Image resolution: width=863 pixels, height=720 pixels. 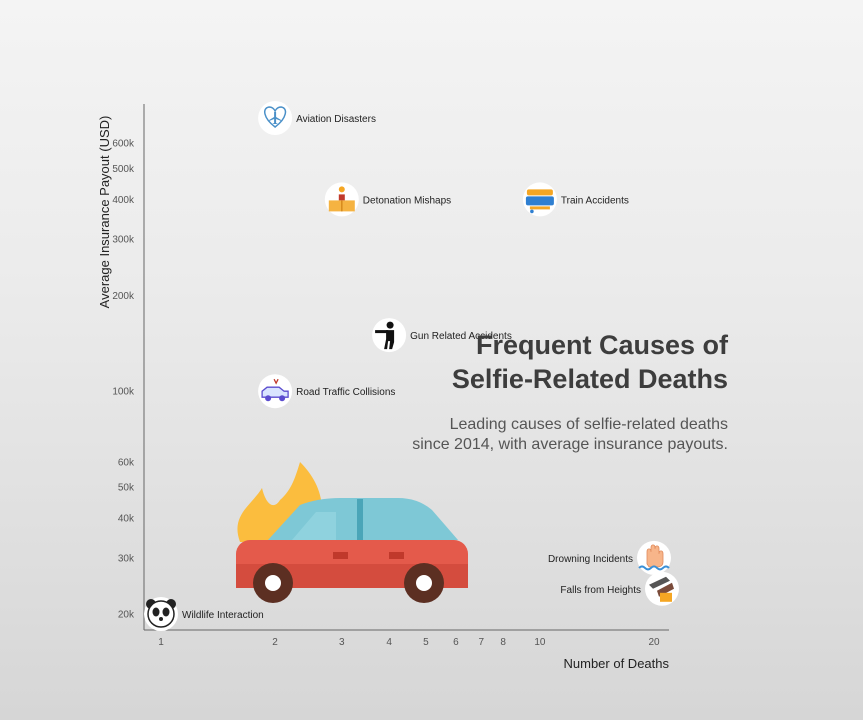 What do you see at coordinates (123, 240) in the screenshot?
I see `y-tick-label: 300k` at bounding box center [123, 240].